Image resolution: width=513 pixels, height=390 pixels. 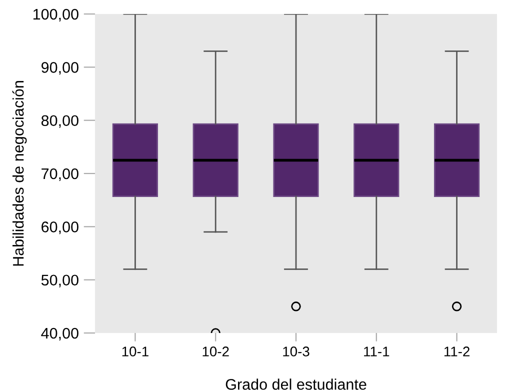 I want to click on y-tick-label: 70,00, so click(x=60, y=174).